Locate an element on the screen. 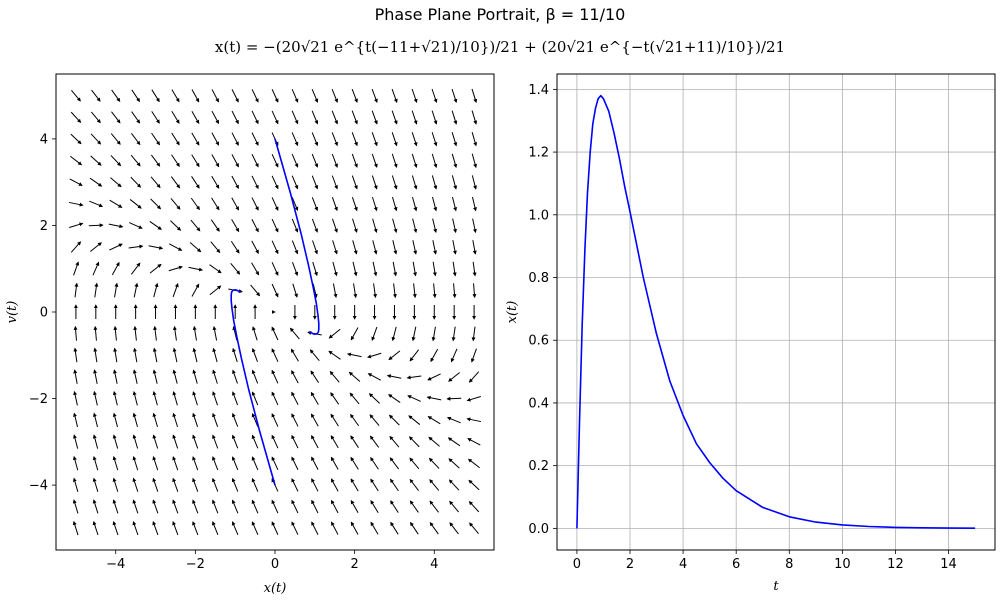  x-tick-label: 12 is located at coordinates (895, 564).